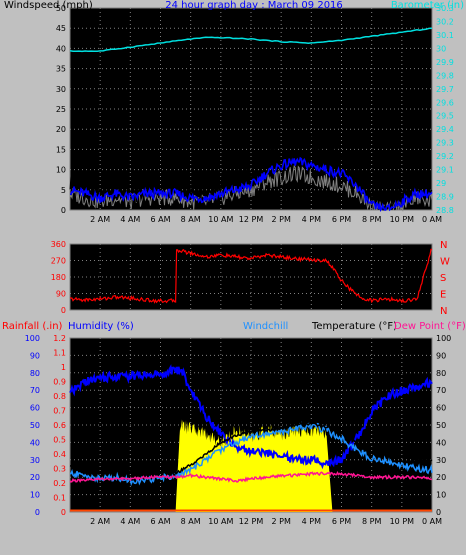  Describe the element at coordinates (35, 390) in the screenshot. I see `humidity-tick-label: 70` at that location.